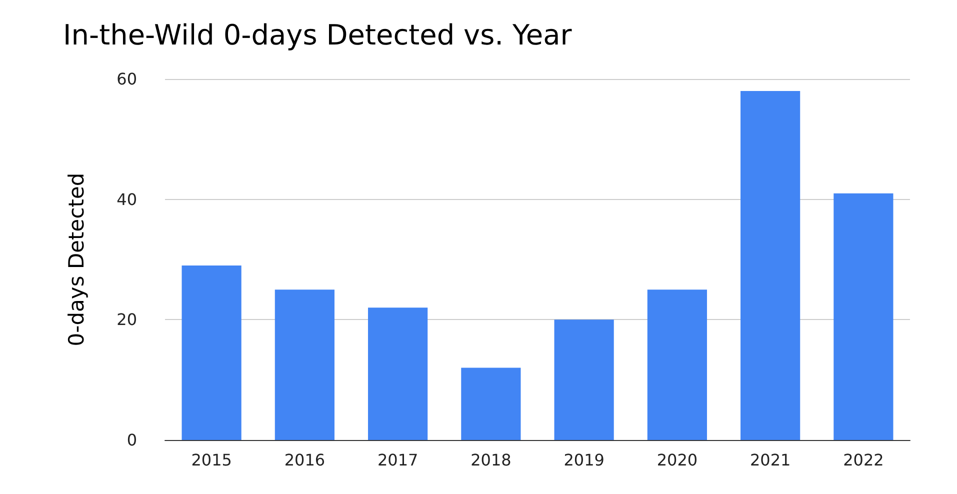 This screenshot has width=957, height=494. Describe the element at coordinates (211, 460) in the screenshot. I see `x-tick-label: 2015` at that location.